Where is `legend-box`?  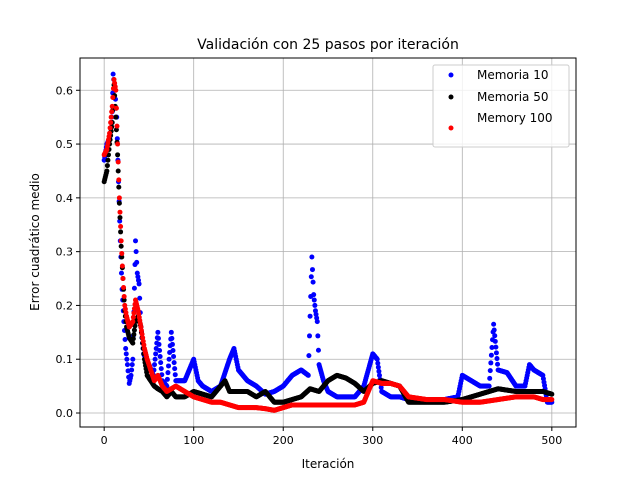
legend-box is located at coordinates (501, 106).